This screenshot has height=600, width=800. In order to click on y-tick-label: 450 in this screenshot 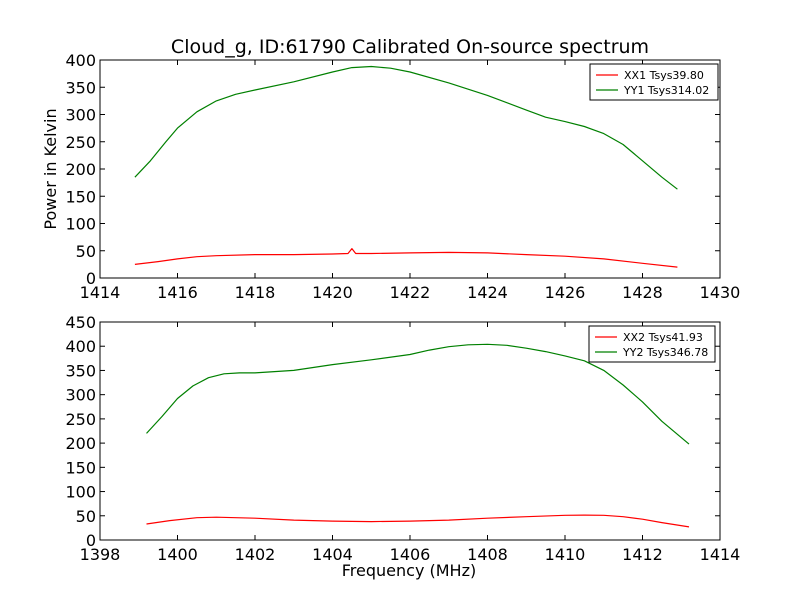, I will do `click(80, 322)`.